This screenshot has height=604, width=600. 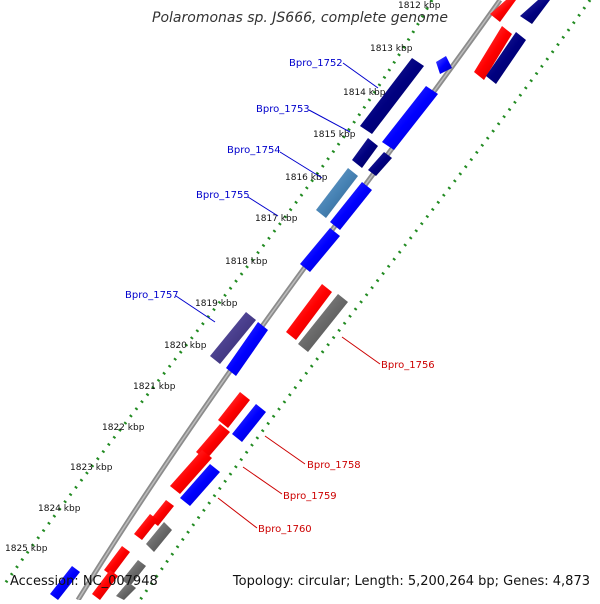 What do you see at coordinates (300, 18) in the screenshot?
I see `genome-title: Polaromonas sp. JS666, complete genome` at bounding box center [300, 18].